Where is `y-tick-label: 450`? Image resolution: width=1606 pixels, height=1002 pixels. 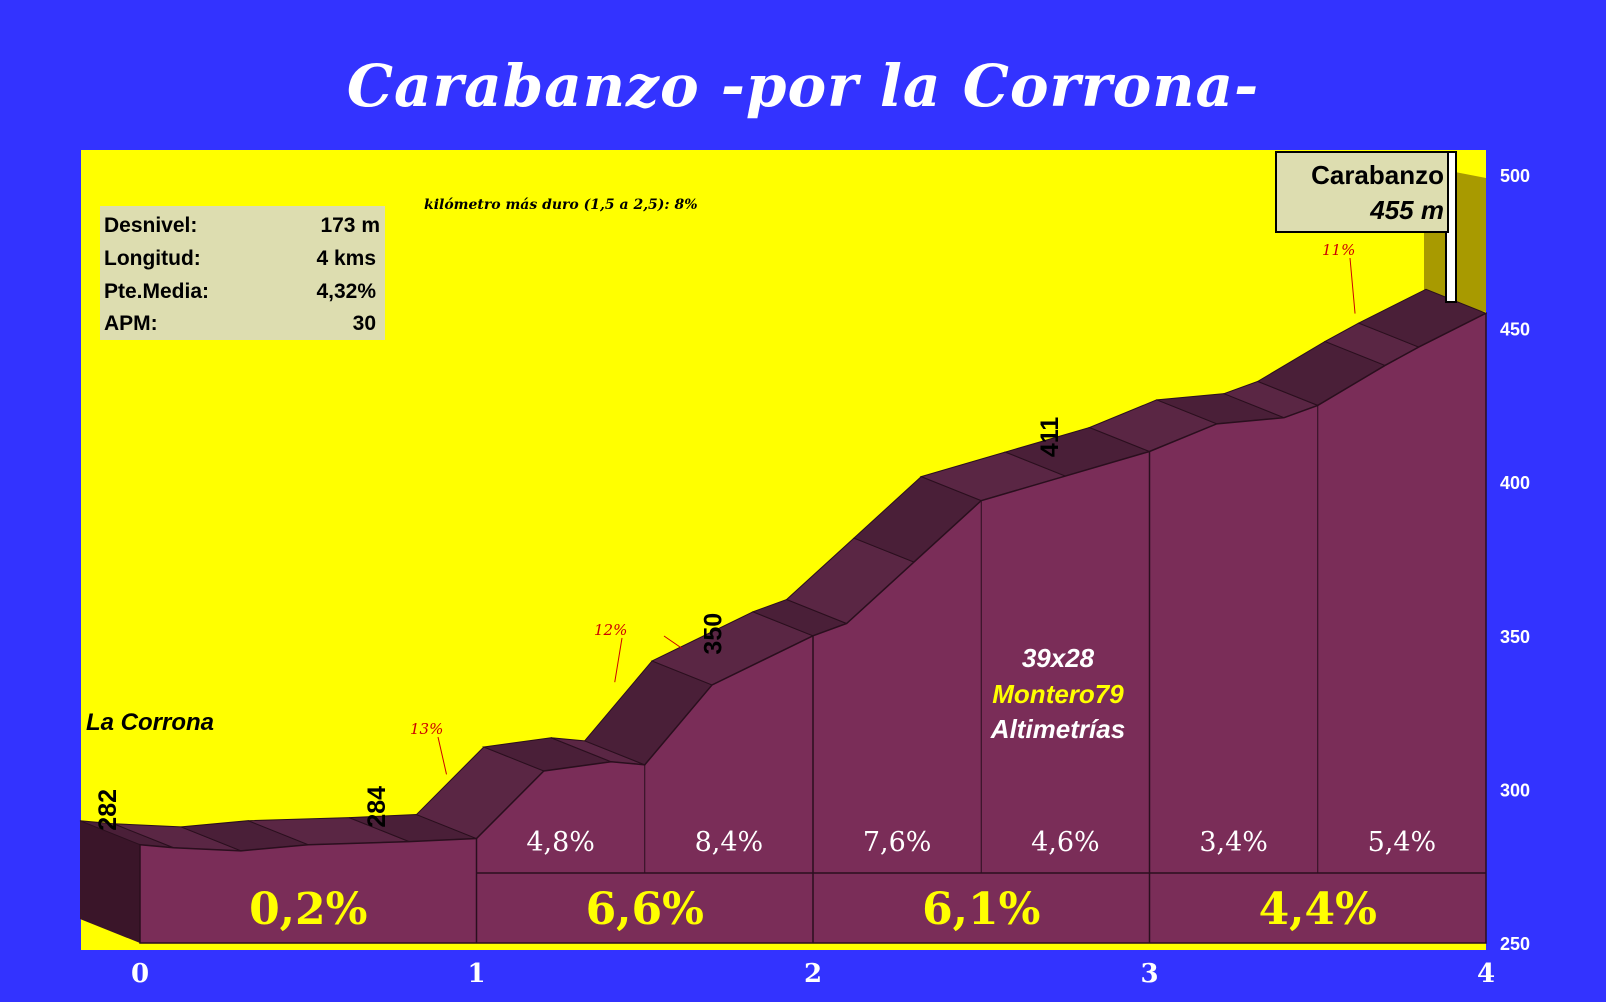
y-tick-label: 450 is located at coordinates (1515, 330).